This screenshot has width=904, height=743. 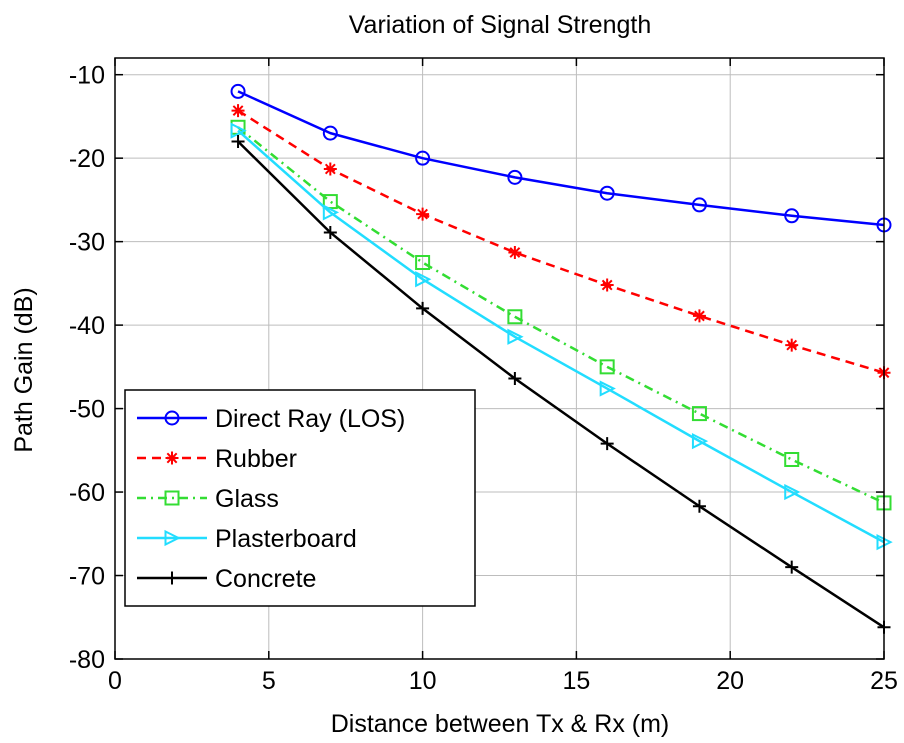 What do you see at coordinates (265, 579) in the screenshot?
I see `legend-label: Concrete` at bounding box center [265, 579].